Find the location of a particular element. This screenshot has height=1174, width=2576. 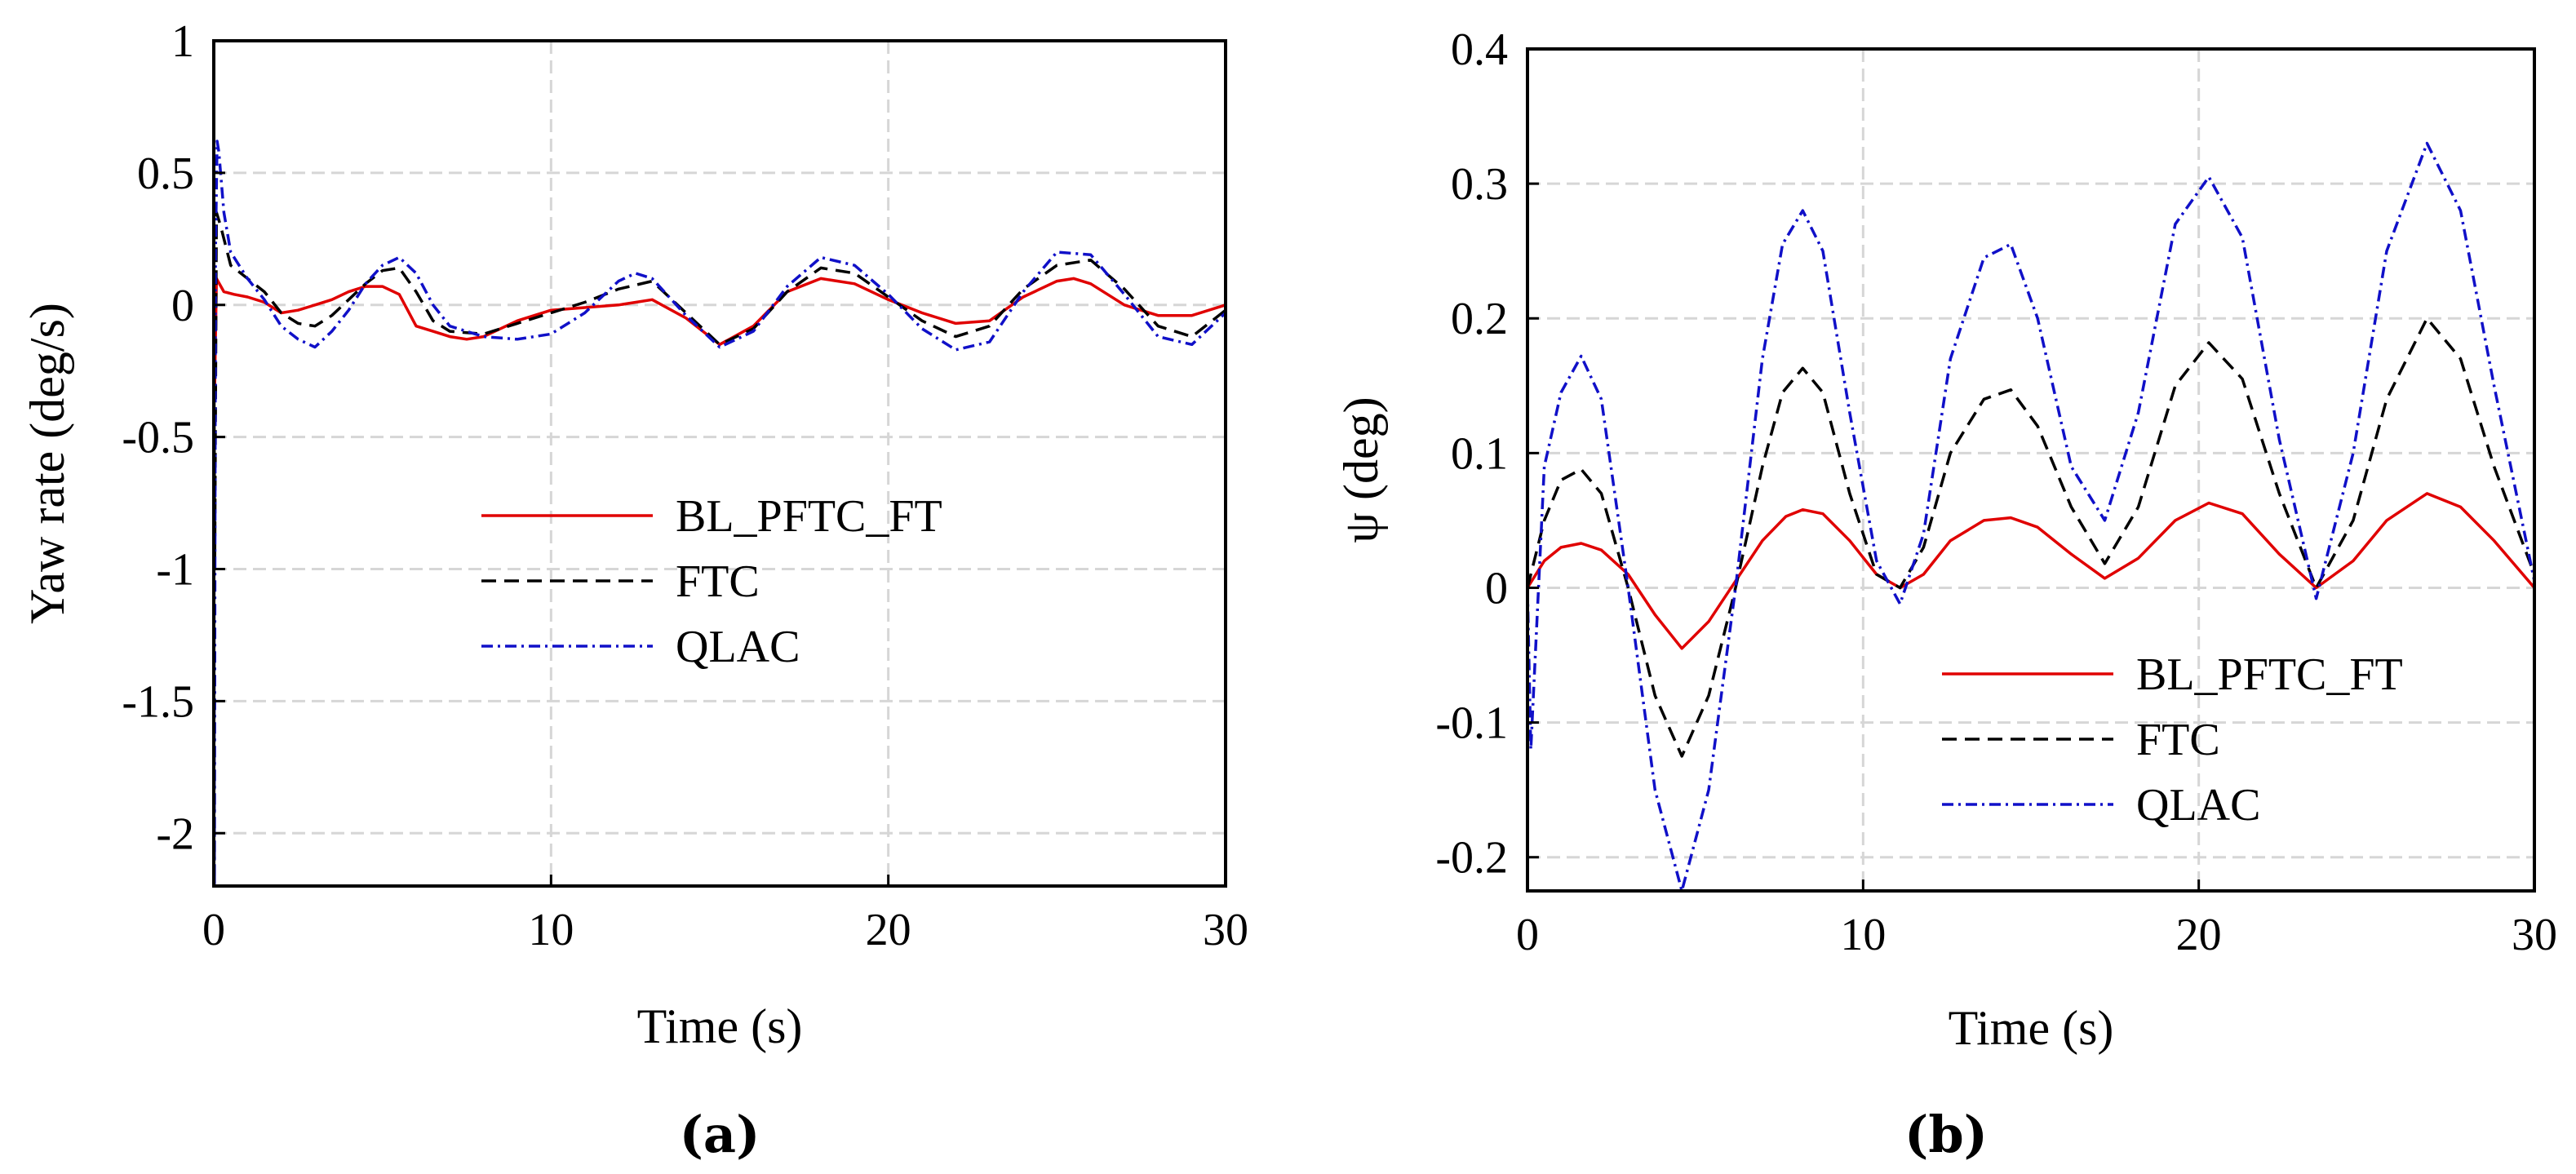

legend-label-b-1: FTC is located at coordinates (2178, 740).